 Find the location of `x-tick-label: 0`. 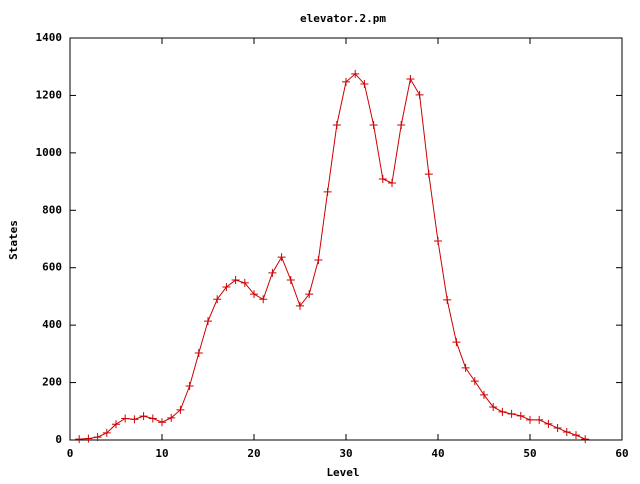

x-tick-label: 0 is located at coordinates (70, 453).